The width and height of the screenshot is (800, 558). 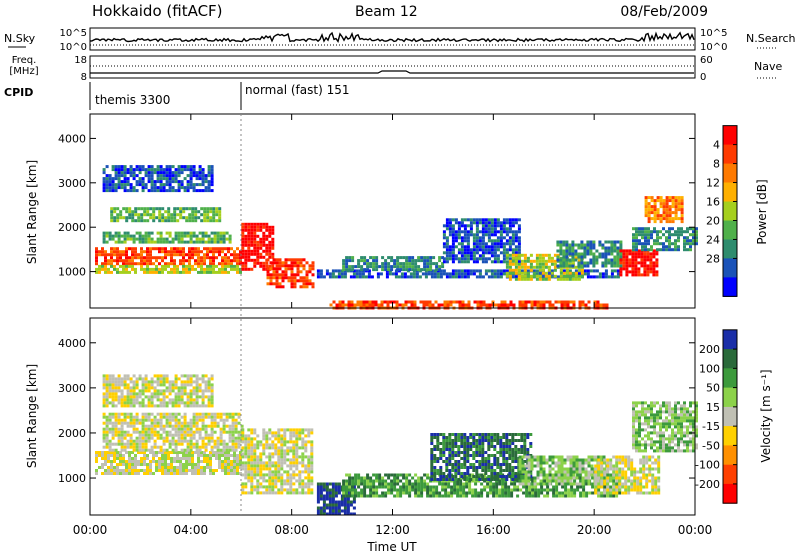 What do you see at coordinates (80, 60) in the screenshot?
I see `freq-tick-top: 18` at bounding box center [80, 60].